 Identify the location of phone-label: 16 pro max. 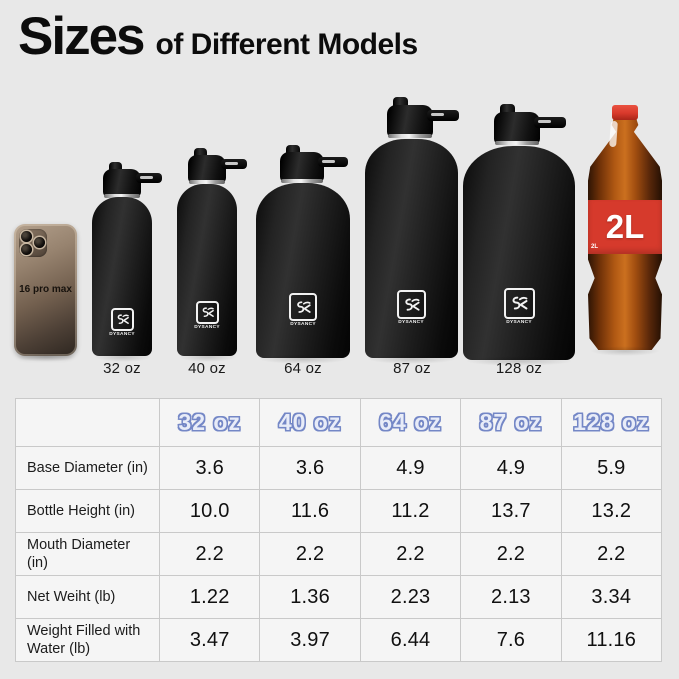
(45, 289).